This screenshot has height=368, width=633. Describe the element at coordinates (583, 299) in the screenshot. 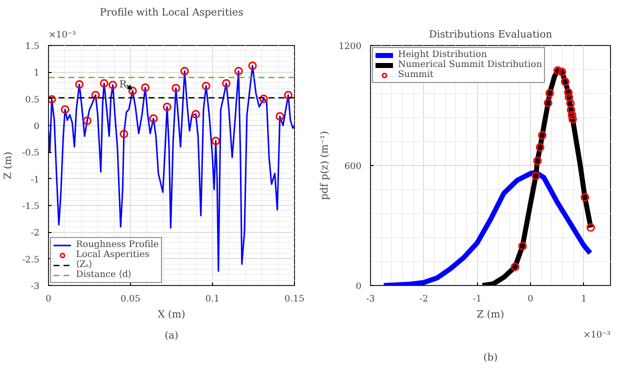

I see `x-tick-label: 1` at that location.